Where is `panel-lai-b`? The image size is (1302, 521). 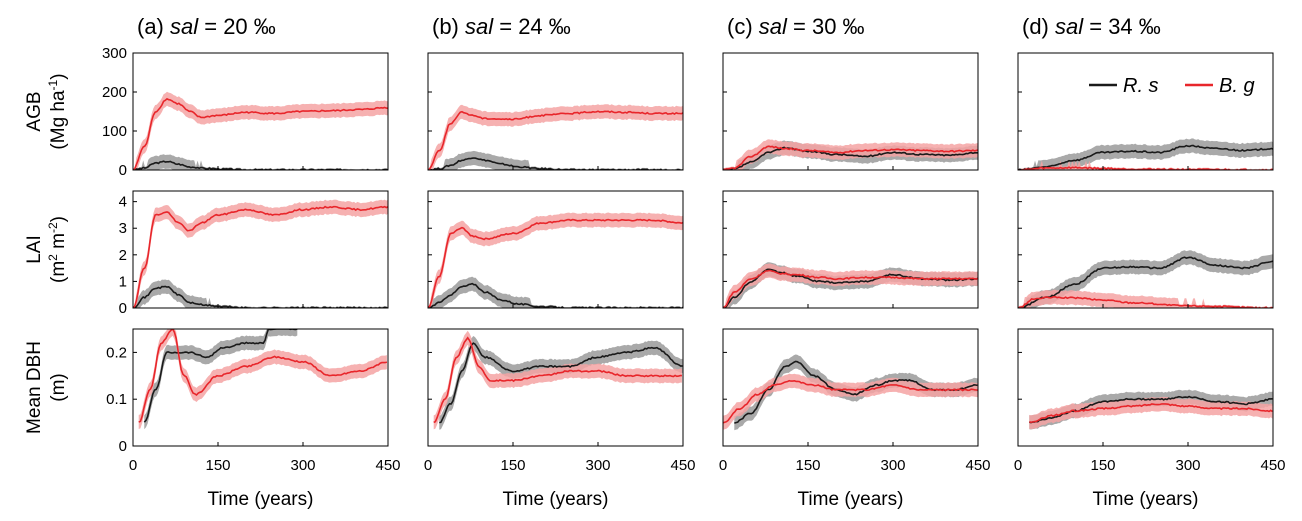 panel-lai-b is located at coordinates (555, 249).